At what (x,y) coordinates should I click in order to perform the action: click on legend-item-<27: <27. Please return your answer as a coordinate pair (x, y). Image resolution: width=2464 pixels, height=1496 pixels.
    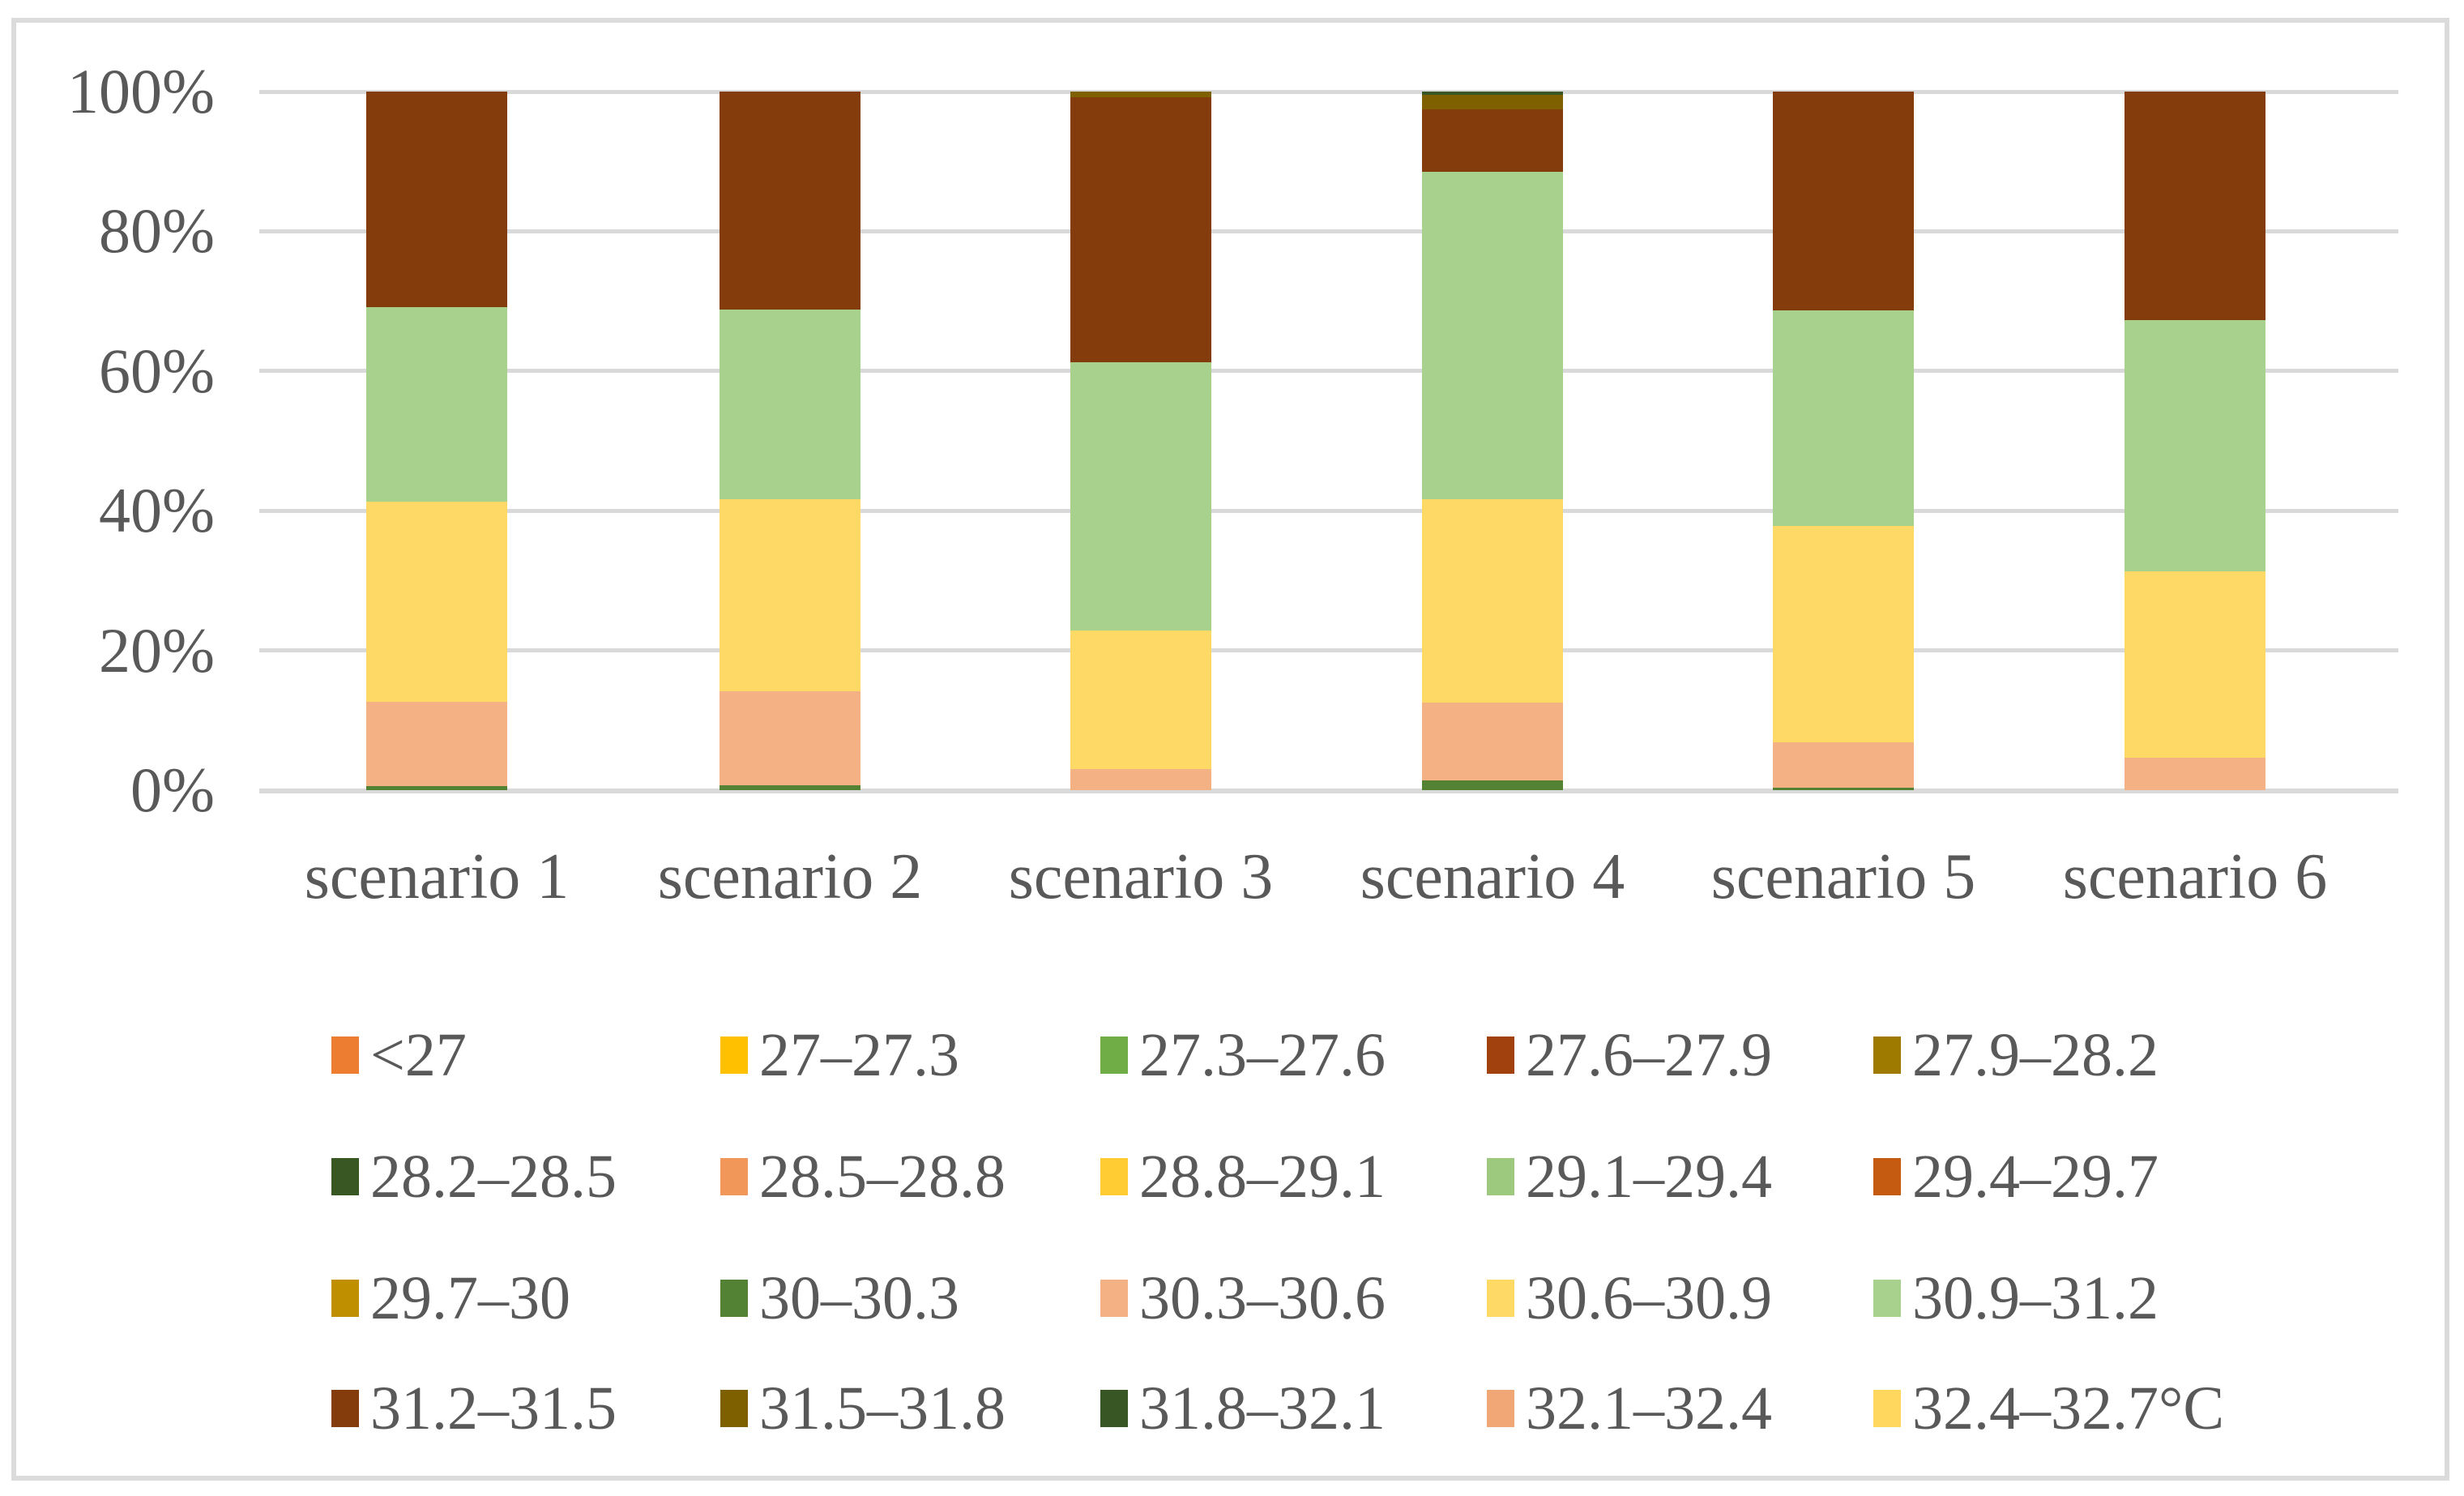
    Looking at the image, I should click on (399, 1055).